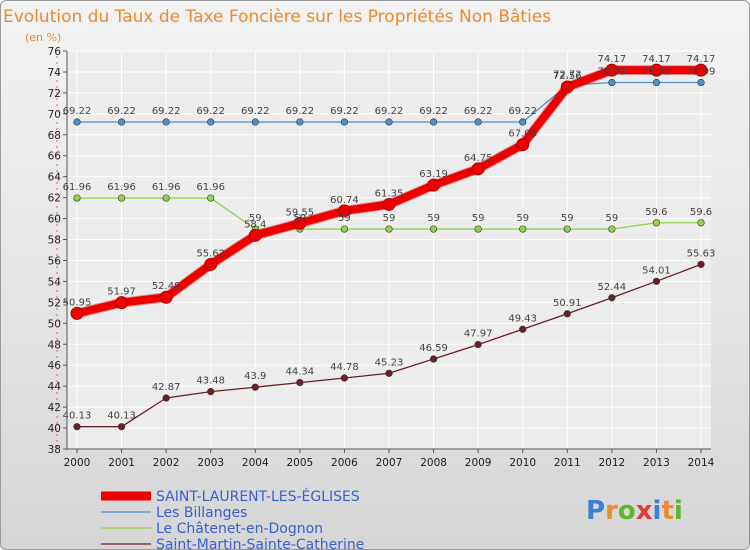 This screenshot has width=750, height=550. I want to click on x-tick-label: 2002, so click(166, 463).